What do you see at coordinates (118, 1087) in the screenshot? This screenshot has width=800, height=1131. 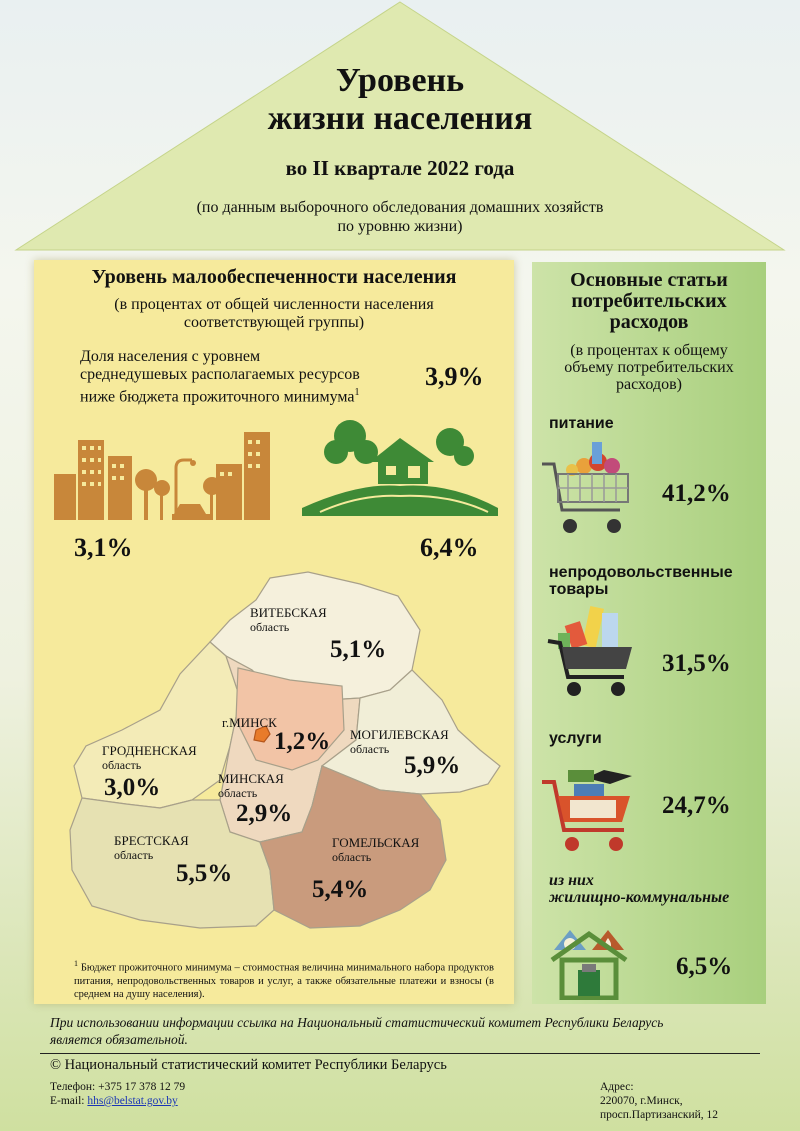 I see `phone: Телефон: +375 17 378 12 79` at bounding box center [118, 1087].